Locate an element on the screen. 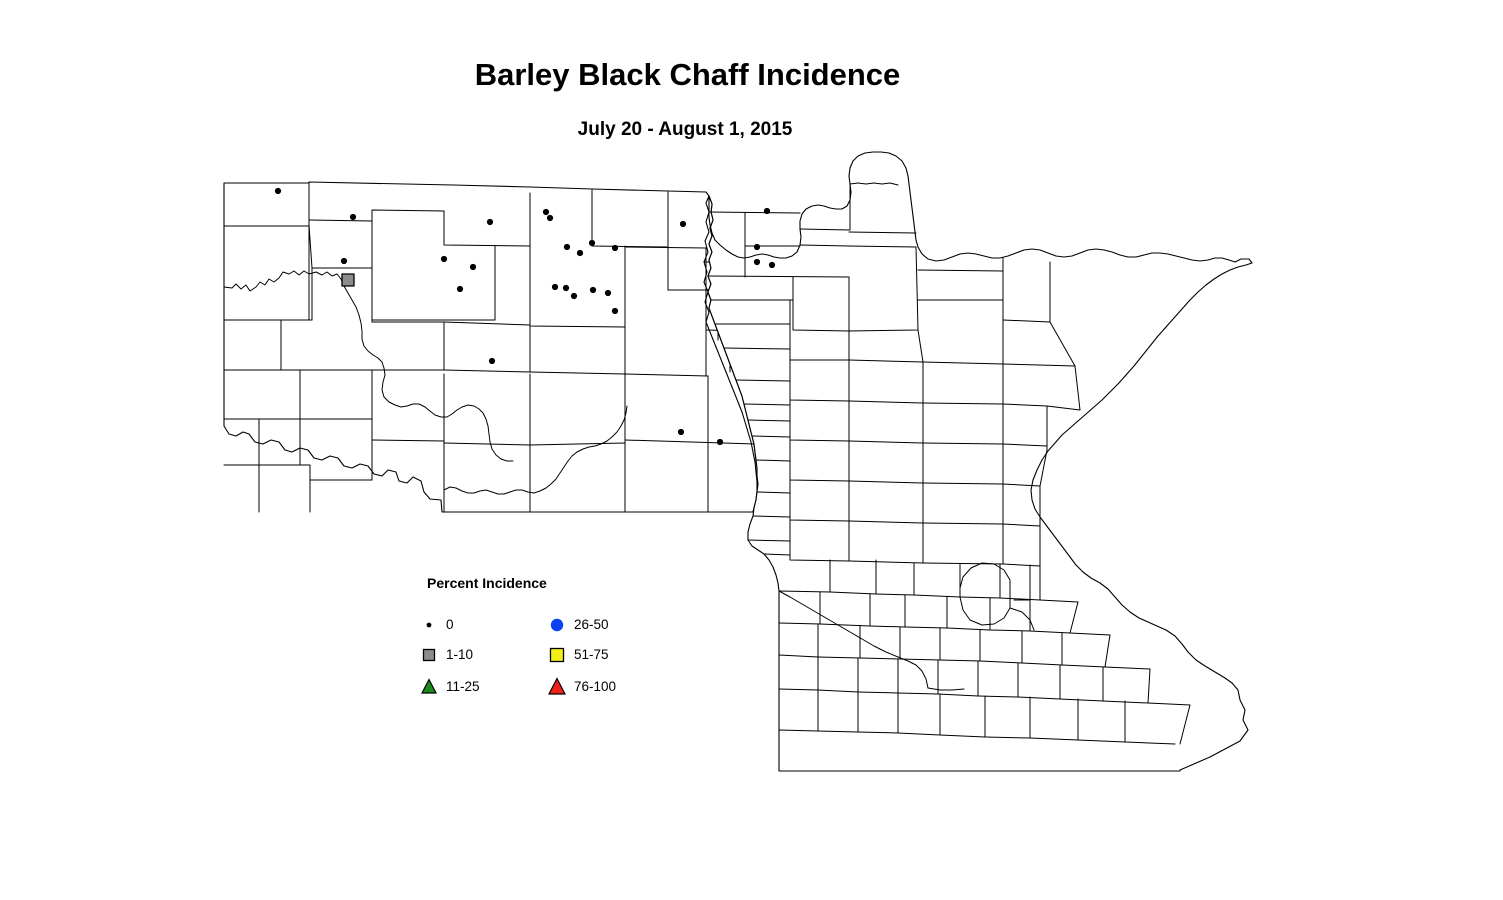  legend-symbol-small-dot is located at coordinates (429, 625).